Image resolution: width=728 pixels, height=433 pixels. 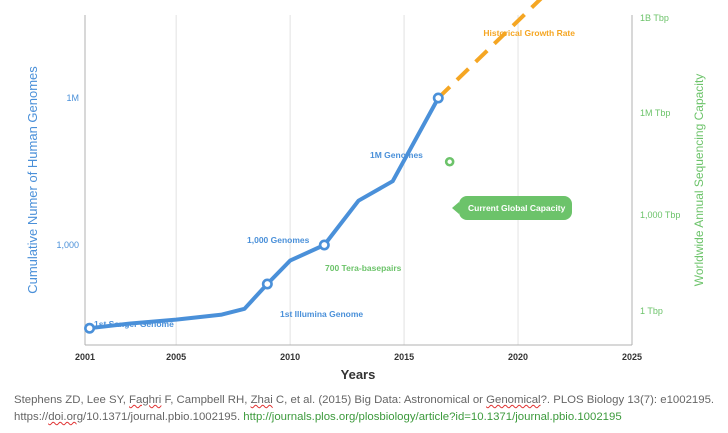 What do you see at coordinates (290, 357) in the screenshot?
I see `x-tick-2010: 2010` at bounding box center [290, 357].